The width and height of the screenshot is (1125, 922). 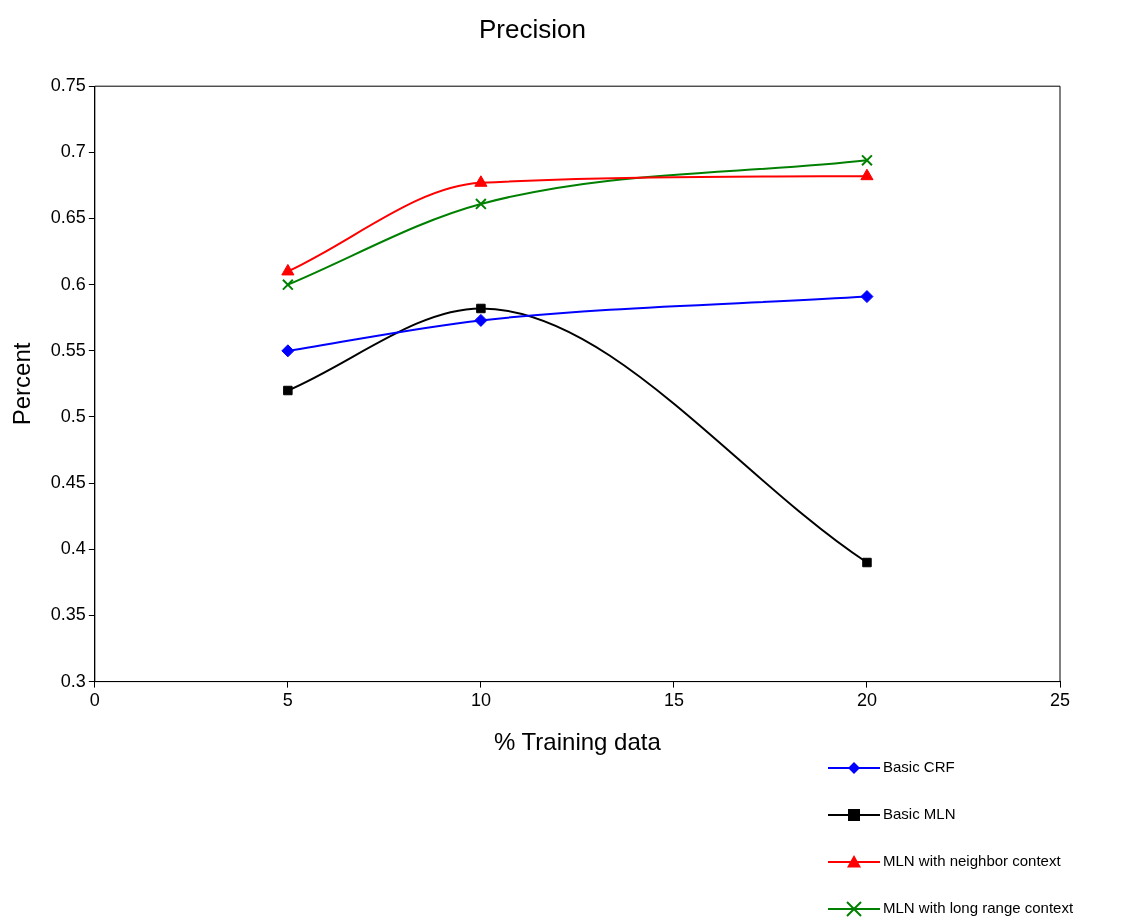 What do you see at coordinates (919, 814) in the screenshot?
I see `legend-label: Basic MLN` at bounding box center [919, 814].